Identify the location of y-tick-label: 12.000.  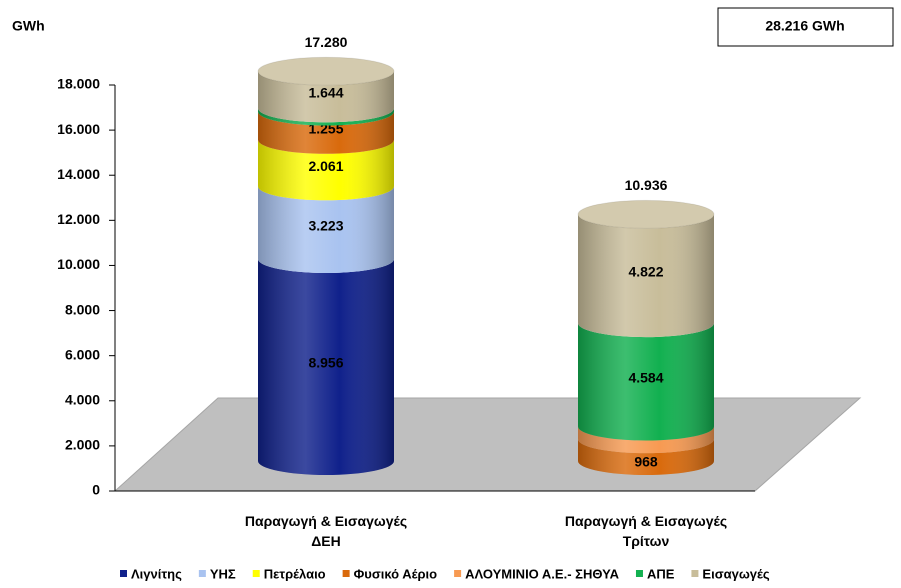
(78, 219).